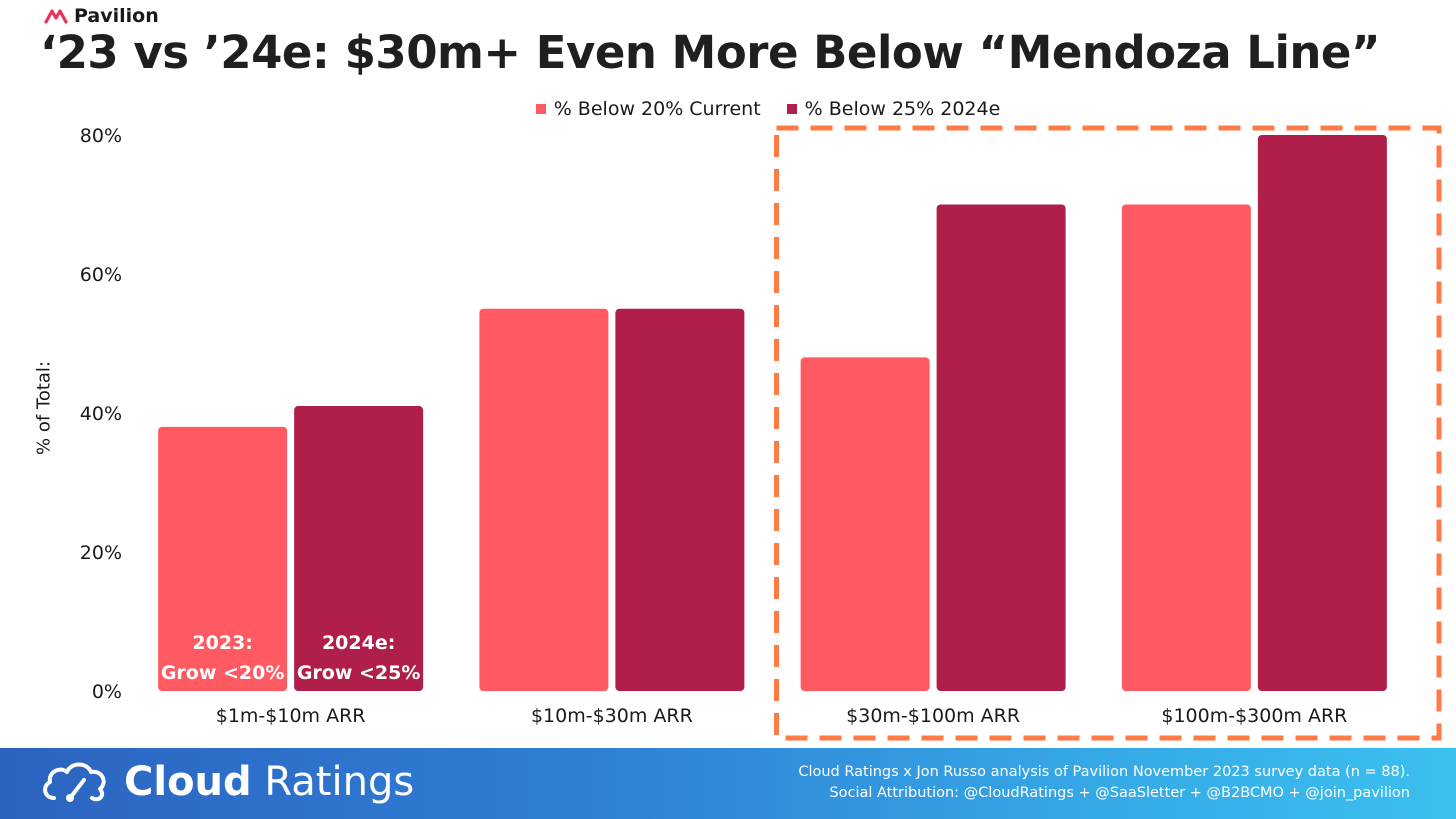  Describe the element at coordinates (74, 782) in the screenshot. I see `cloud-gauge-icon` at that location.